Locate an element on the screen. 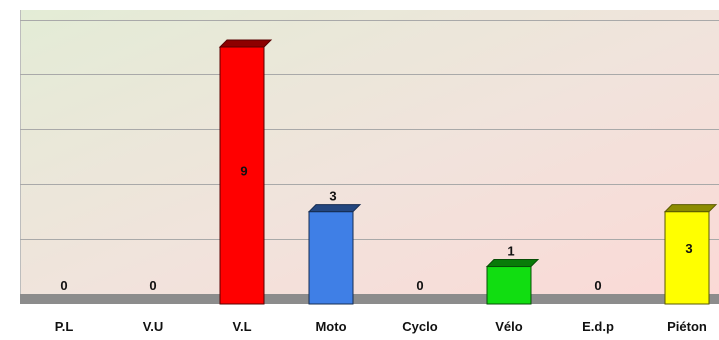 This screenshot has width=719, height=340. bar-V.L is located at coordinates (242, 175).